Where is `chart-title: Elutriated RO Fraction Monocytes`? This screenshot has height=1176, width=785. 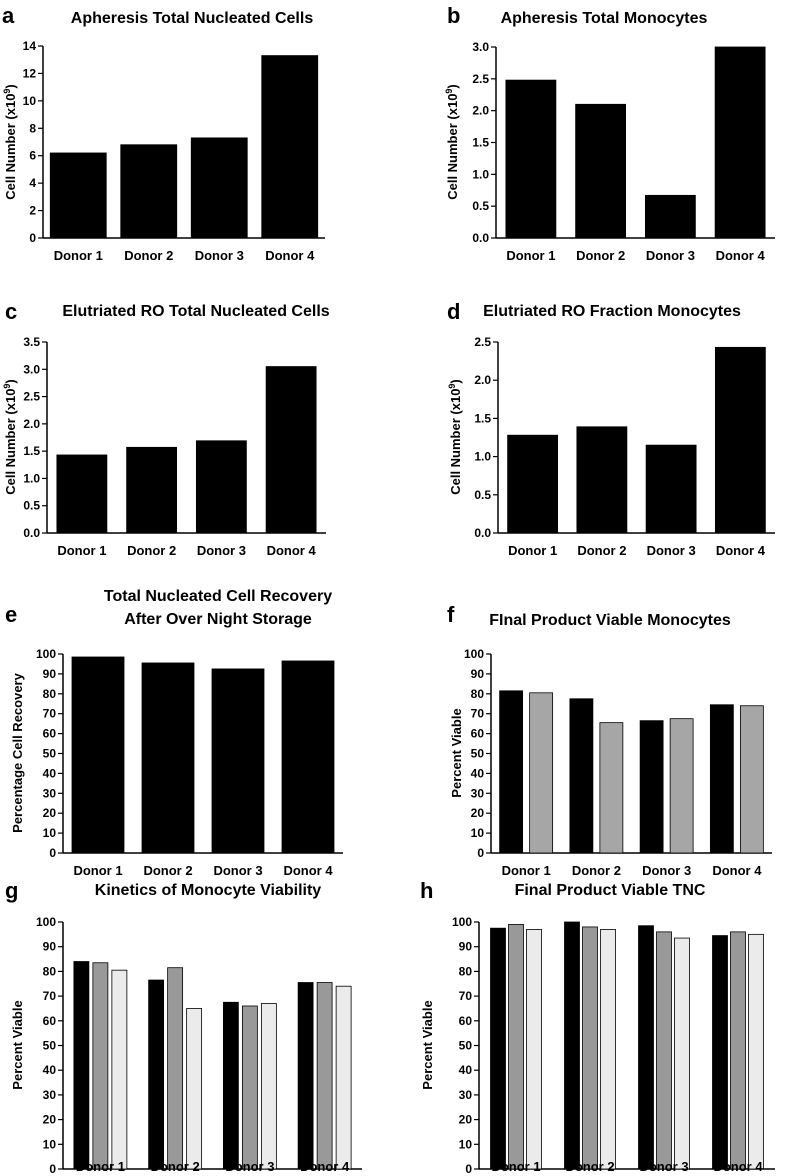
chart-title: Elutriated RO Fraction Monocytes is located at coordinates (612, 311).